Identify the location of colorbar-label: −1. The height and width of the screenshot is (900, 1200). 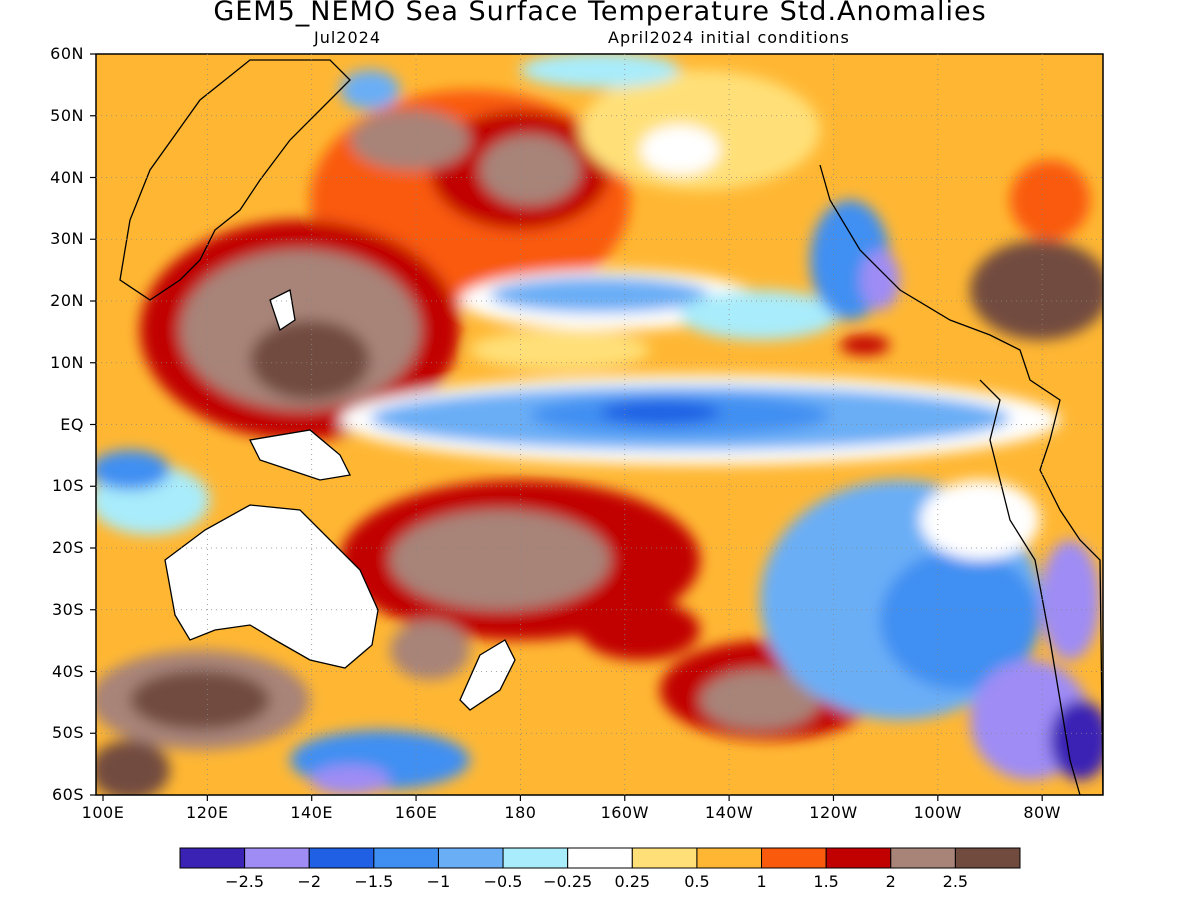
(438, 881).